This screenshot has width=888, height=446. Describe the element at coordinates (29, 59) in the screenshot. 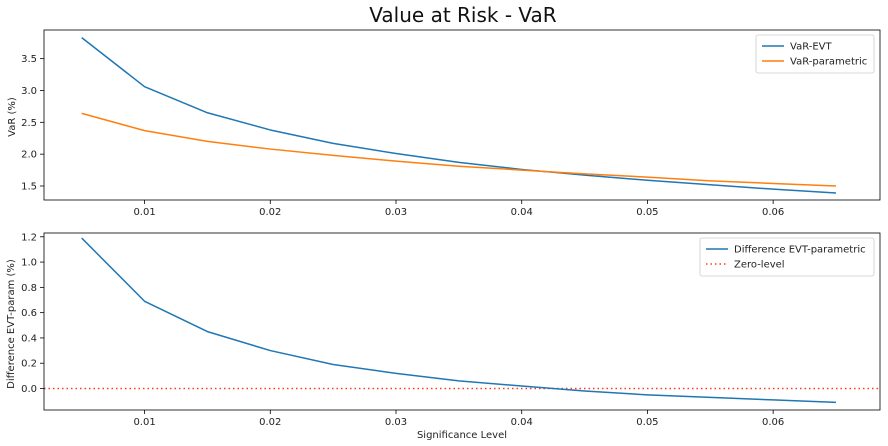

I see `y-tick-label: 3.5` at that location.